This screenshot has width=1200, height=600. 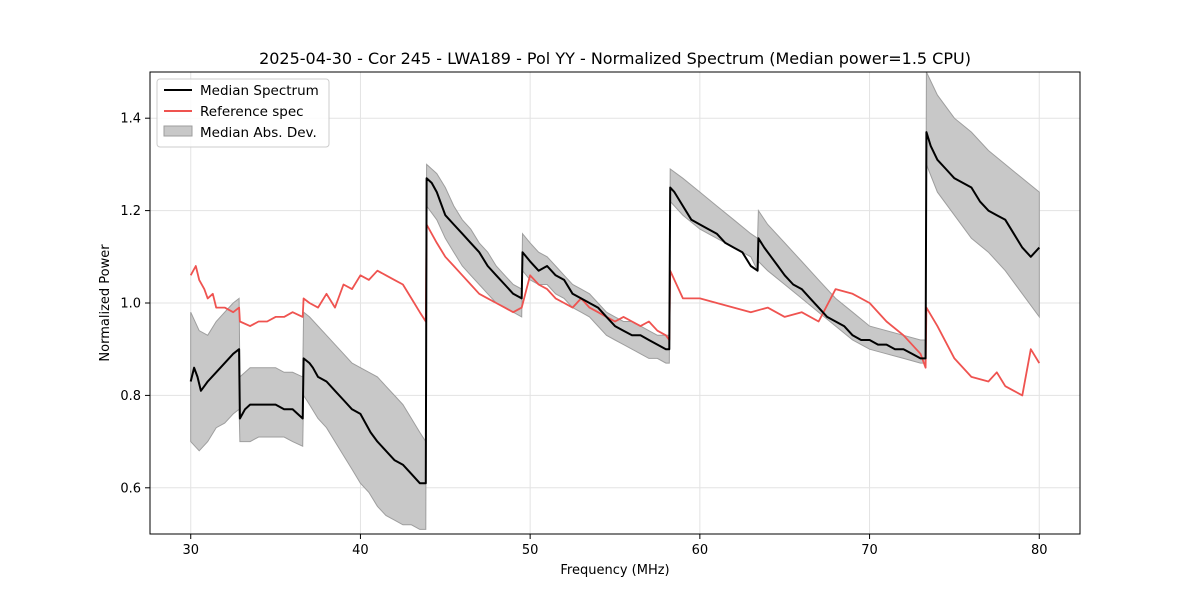 What do you see at coordinates (259, 91) in the screenshot?
I see `legend-median-label: Median Spectrum` at bounding box center [259, 91].